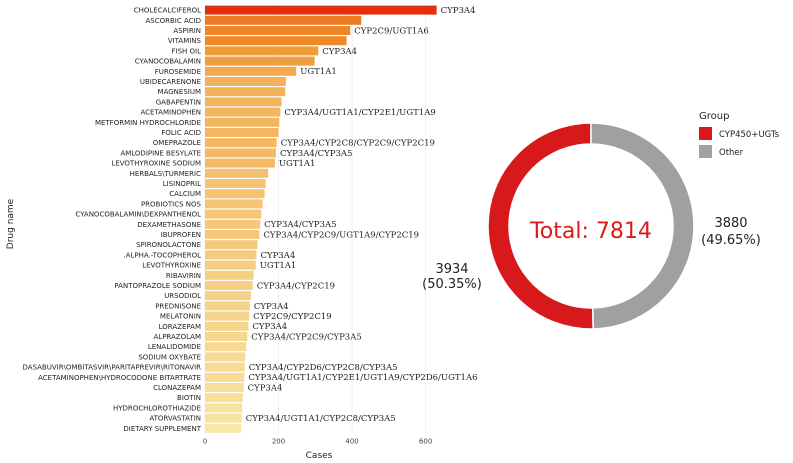  What do you see at coordinates (181, 235) in the screenshot?
I see `drug-label-23: IBUPROFEN` at bounding box center [181, 235].